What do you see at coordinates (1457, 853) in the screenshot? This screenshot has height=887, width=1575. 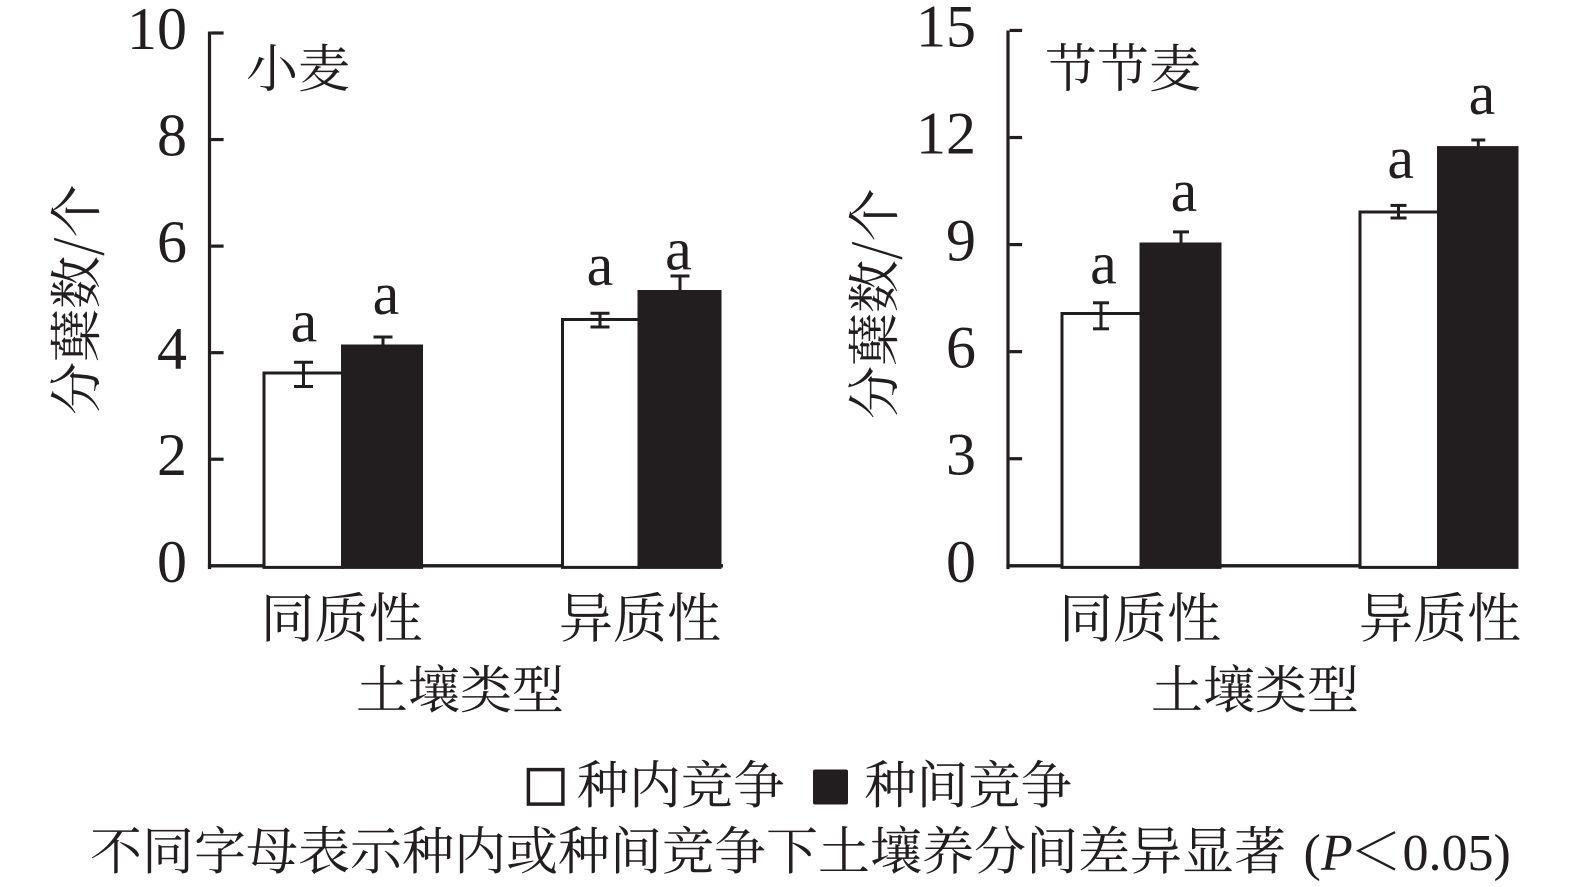 I see `svg-text: 0.05)` at bounding box center [1457, 853].